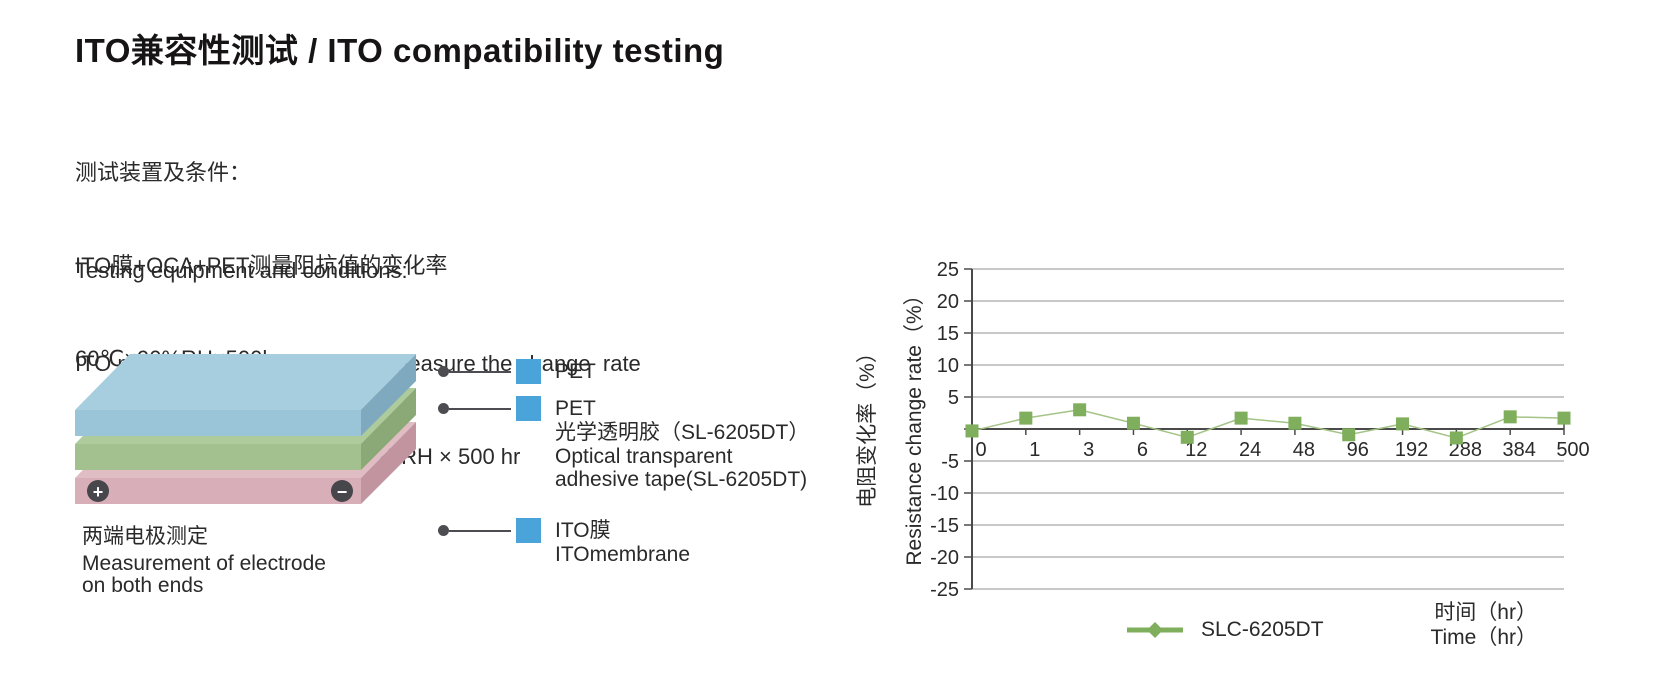 The height and width of the screenshot is (684, 1667). I want to click on svg-text: 288, so click(1465, 450).